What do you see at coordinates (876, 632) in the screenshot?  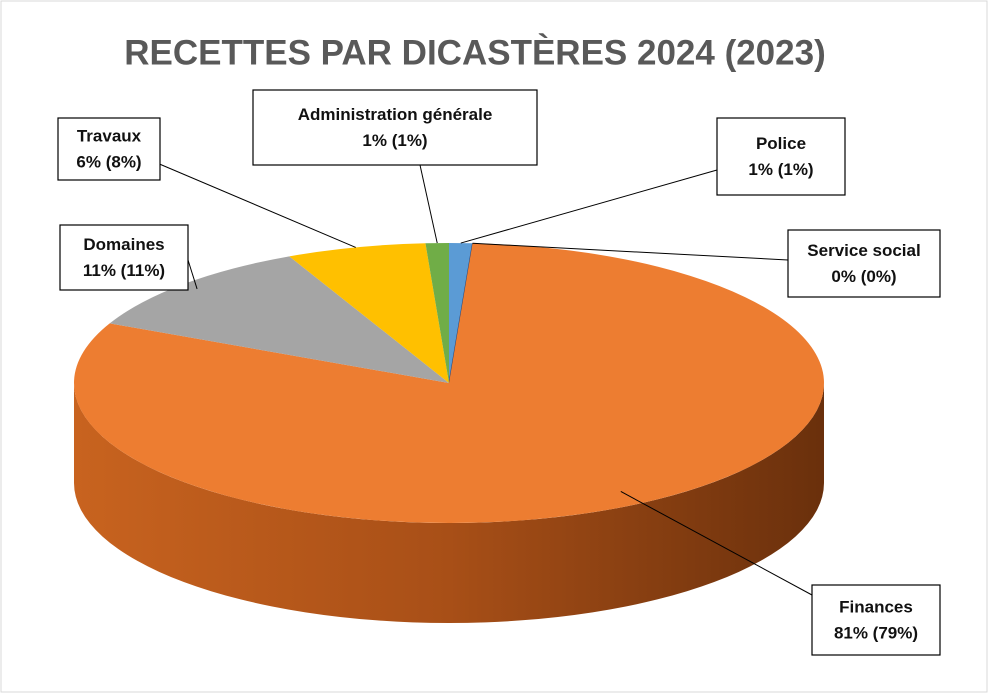 I see `label-value: 81% (79%)` at bounding box center [876, 632].